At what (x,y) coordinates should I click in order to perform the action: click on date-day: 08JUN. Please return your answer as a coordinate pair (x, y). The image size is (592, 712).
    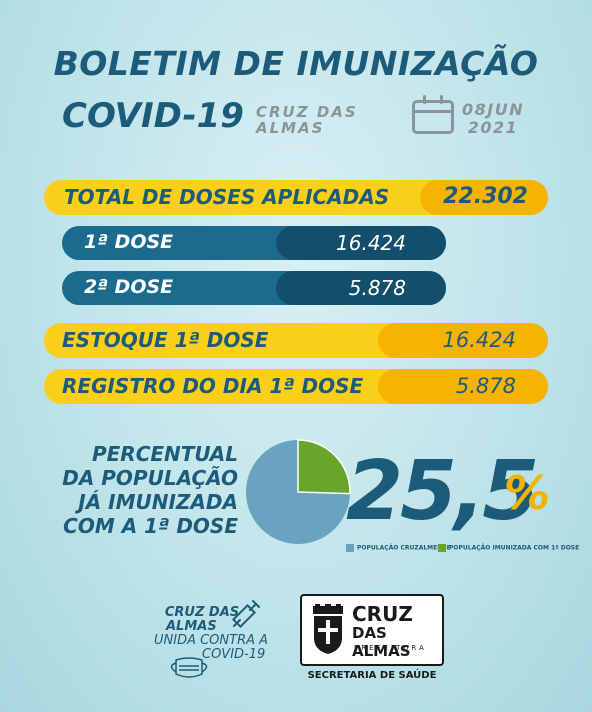
    Looking at the image, I should click on (493, 109).